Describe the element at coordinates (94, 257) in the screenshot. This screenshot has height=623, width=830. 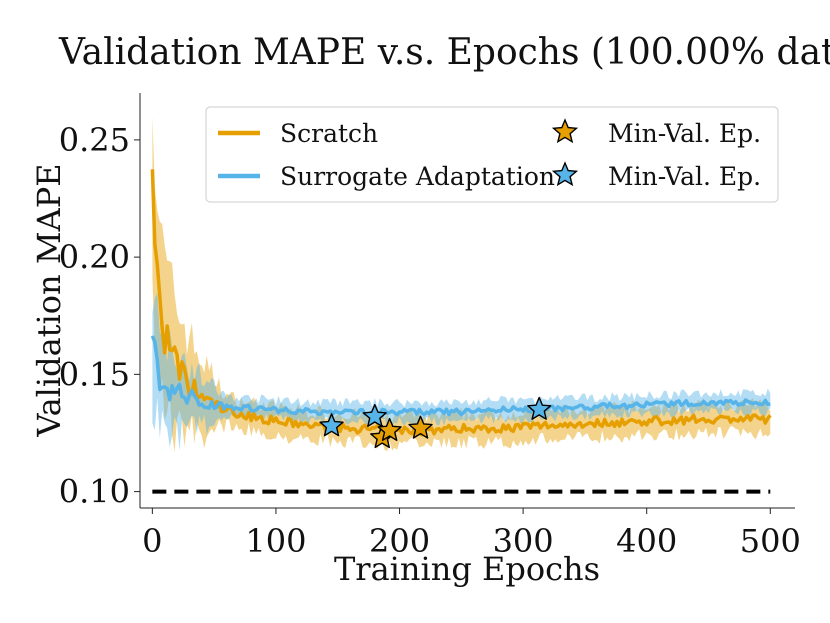
I see `y-tick-label: 0.20` at that location.